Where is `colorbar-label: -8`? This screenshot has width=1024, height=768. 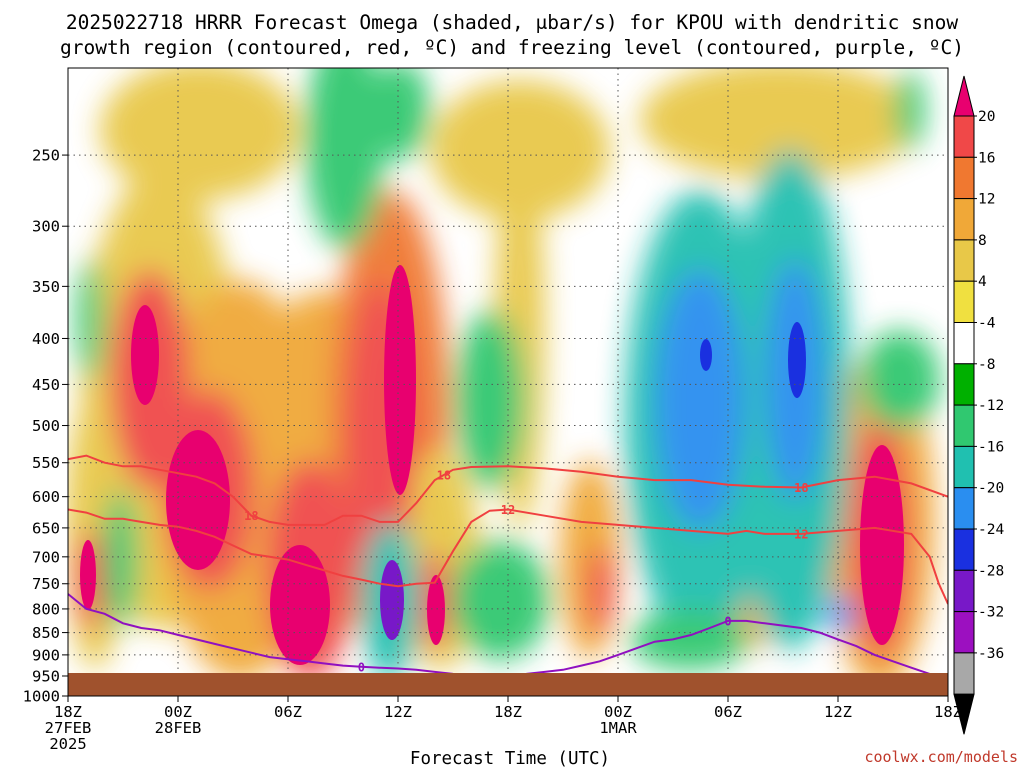
colorbar-label: -8 is located at coordinates (986, 365).